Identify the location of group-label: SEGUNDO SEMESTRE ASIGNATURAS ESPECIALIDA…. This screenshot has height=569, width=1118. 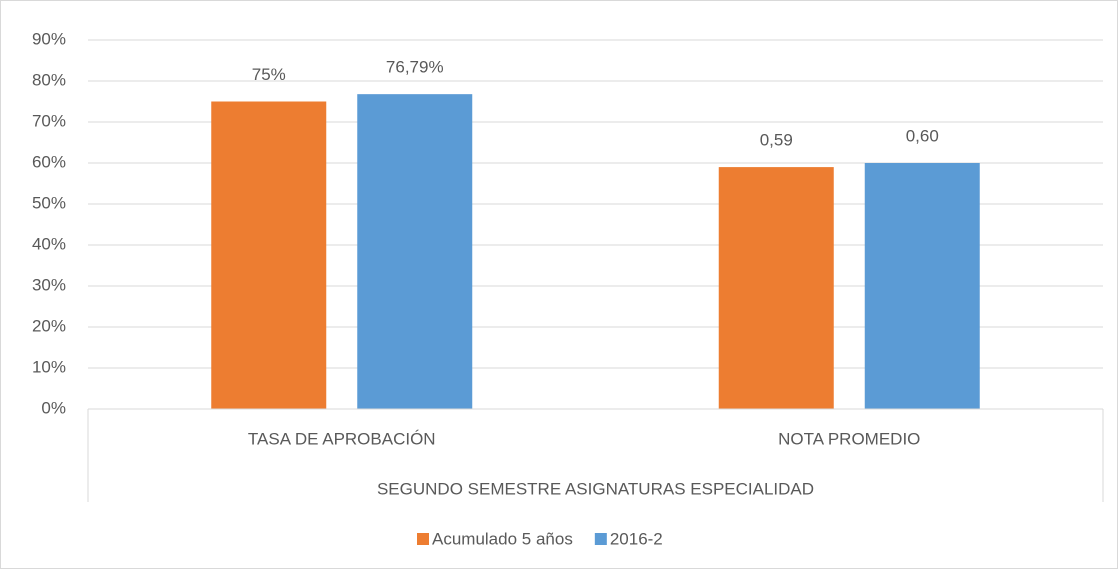
(595, 488).